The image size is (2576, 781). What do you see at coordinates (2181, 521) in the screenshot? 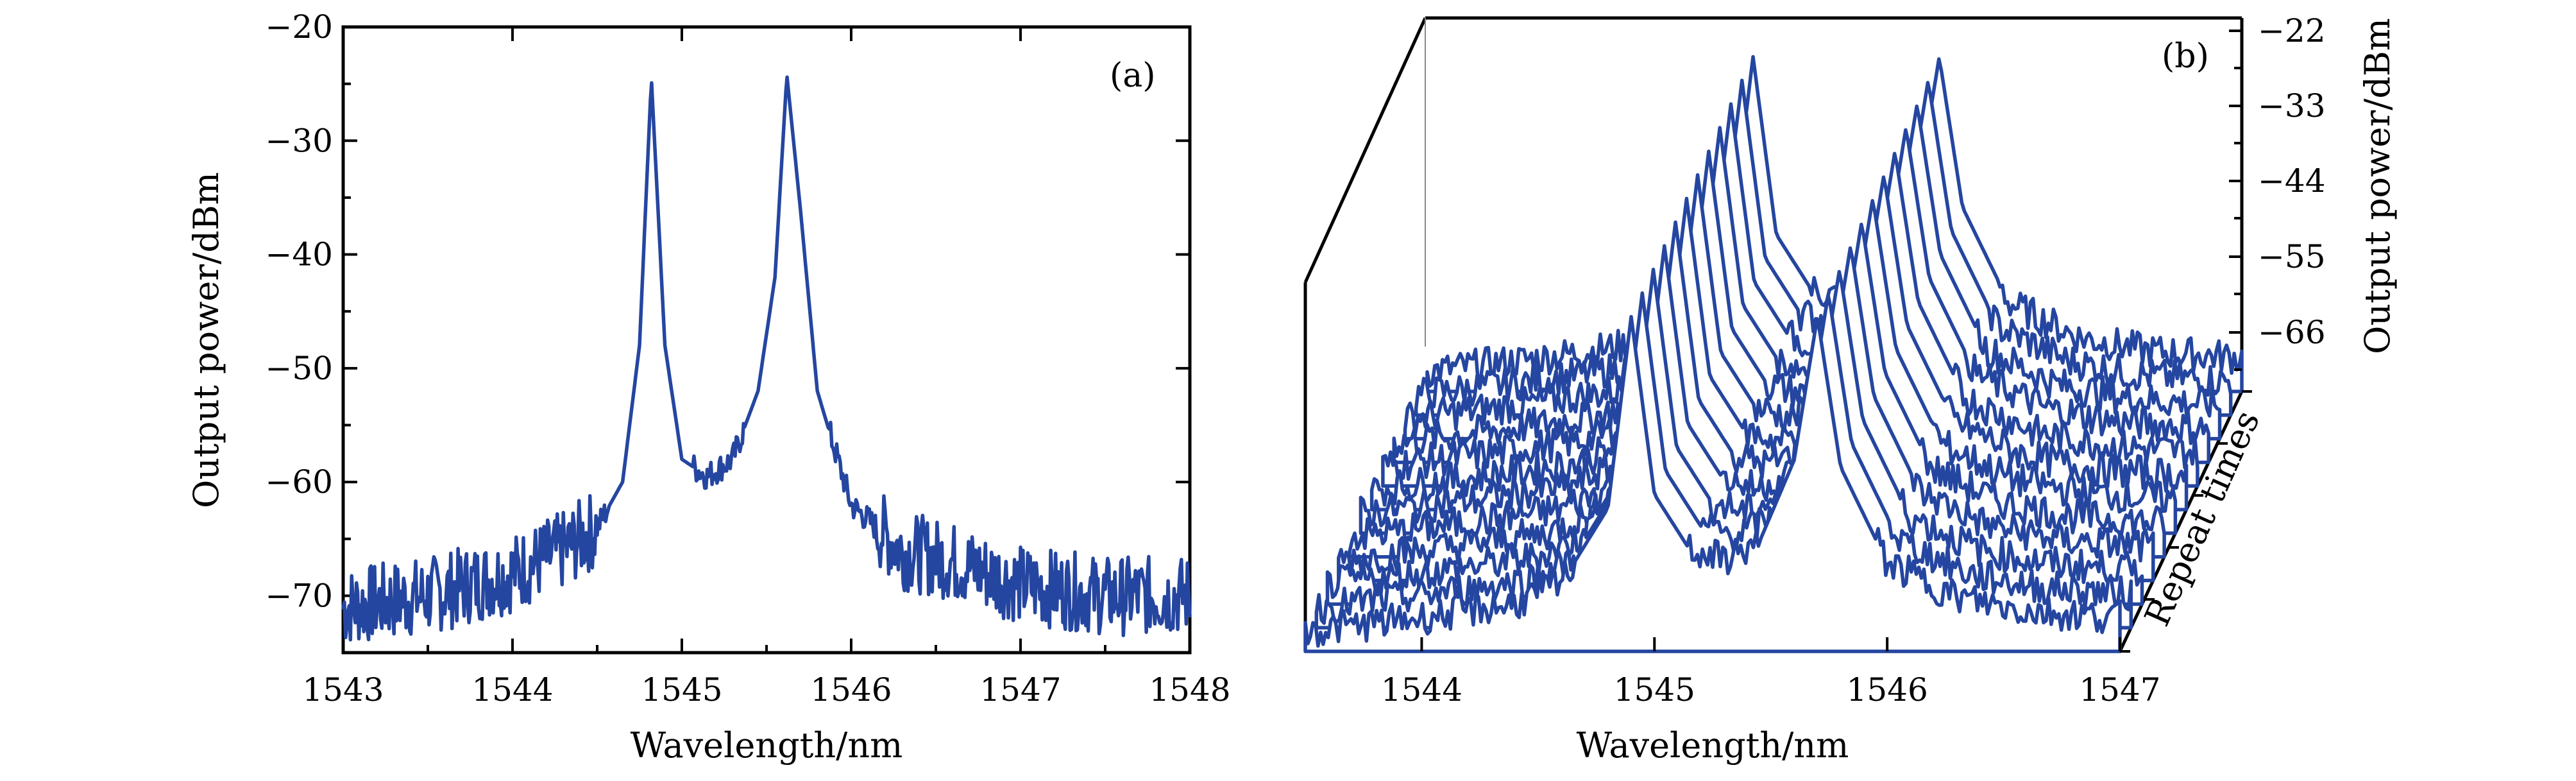
I see `panel-b-depth-axis-line` at bounding box center [2181, 521].